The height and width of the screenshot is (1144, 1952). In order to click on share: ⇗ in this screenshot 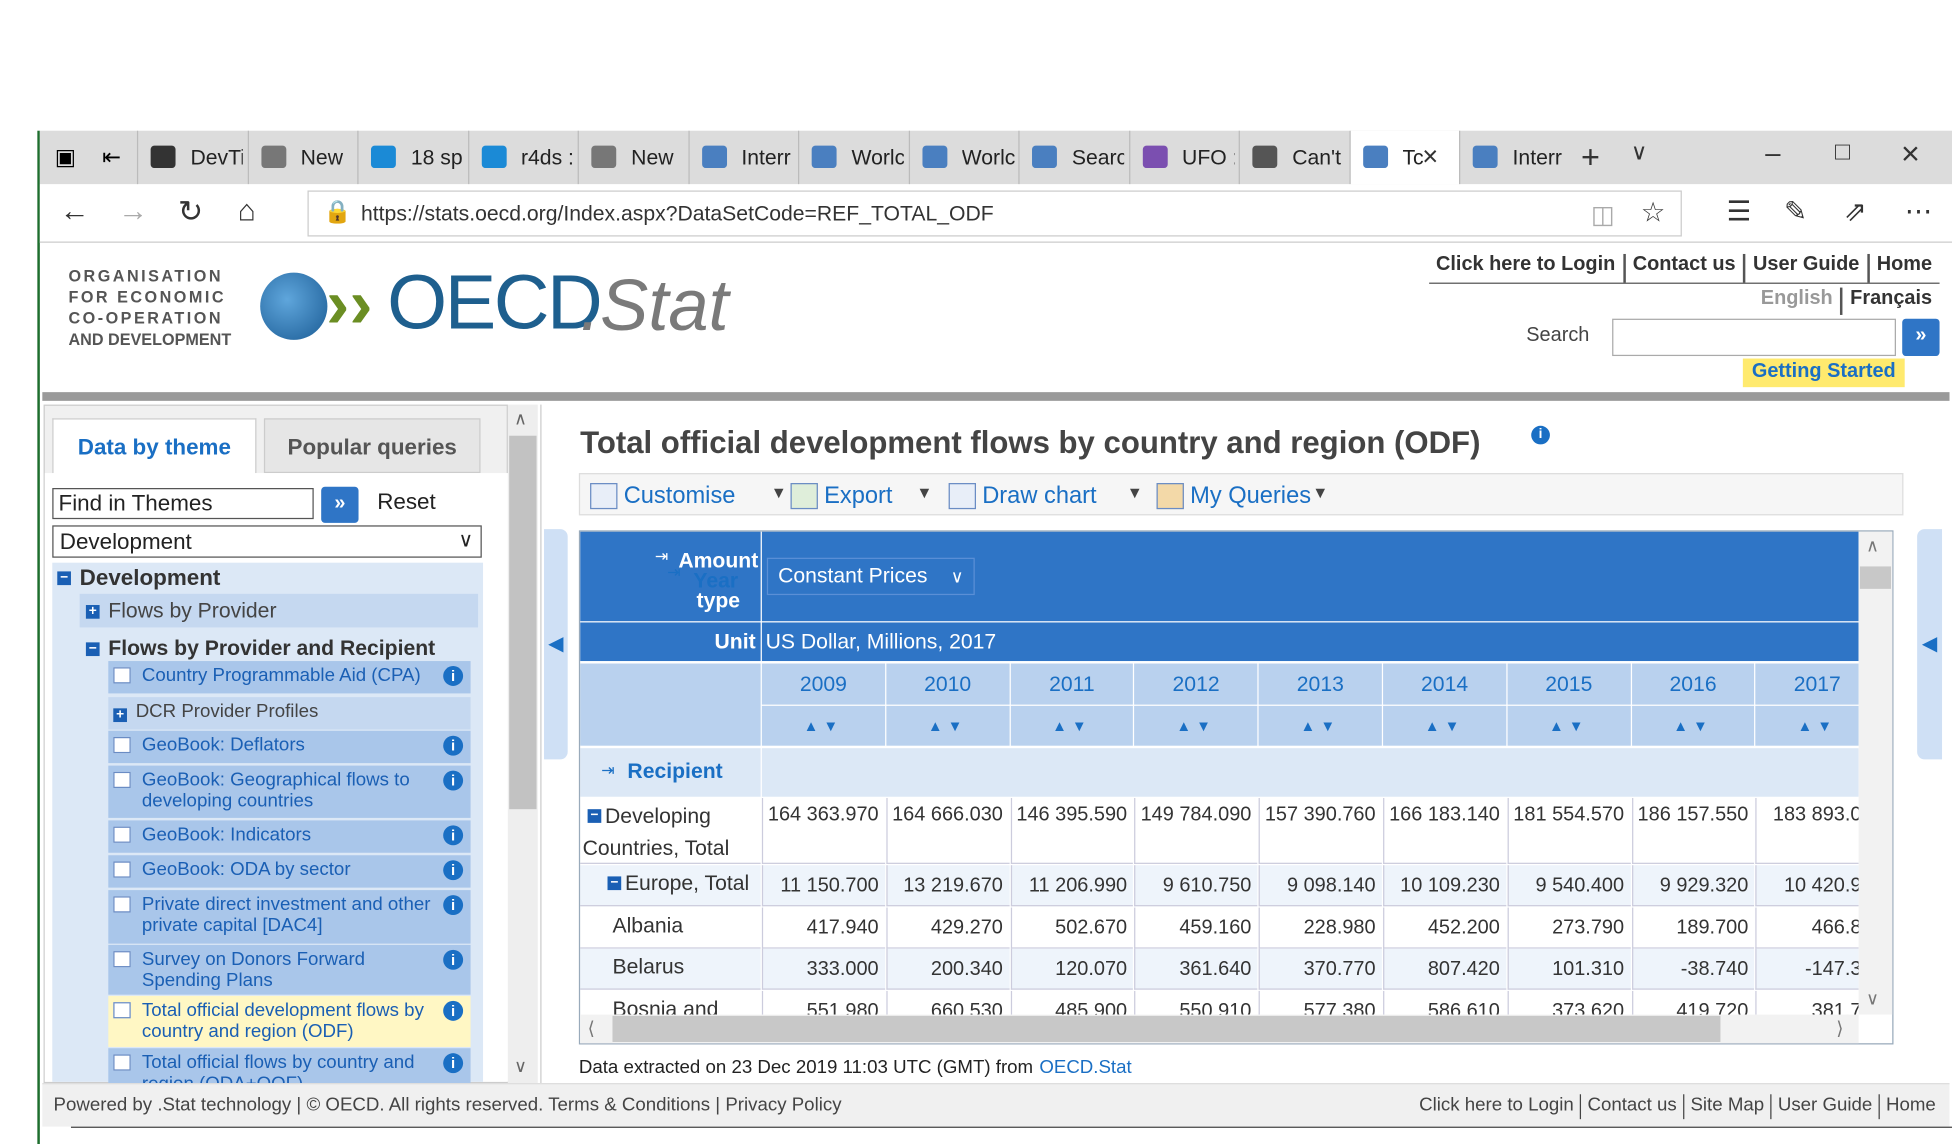, I will do `click(1855, 211)`.